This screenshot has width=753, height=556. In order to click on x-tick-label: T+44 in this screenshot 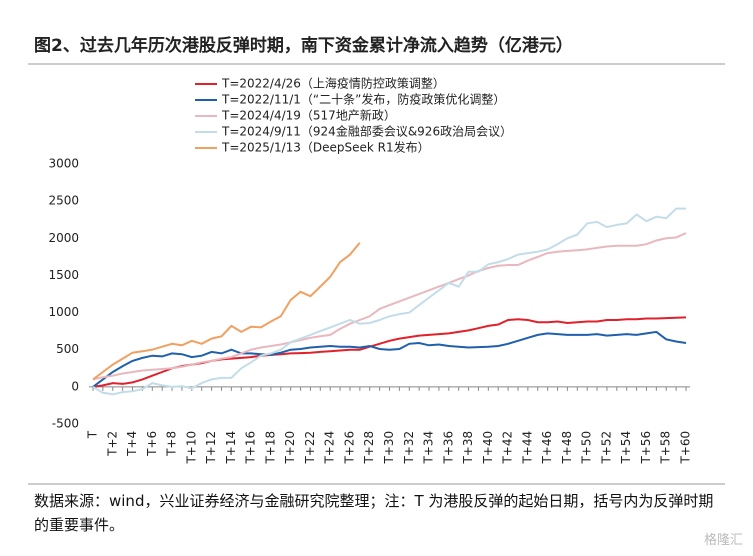, I will do `click(527, 448)`.